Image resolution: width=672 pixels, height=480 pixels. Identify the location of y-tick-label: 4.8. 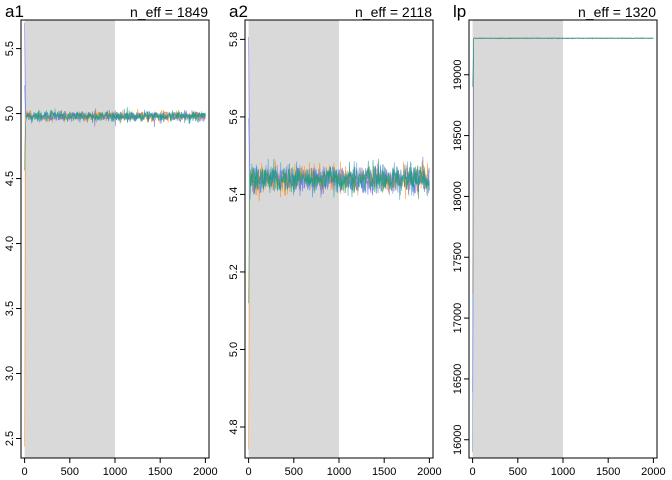
(234, 426).